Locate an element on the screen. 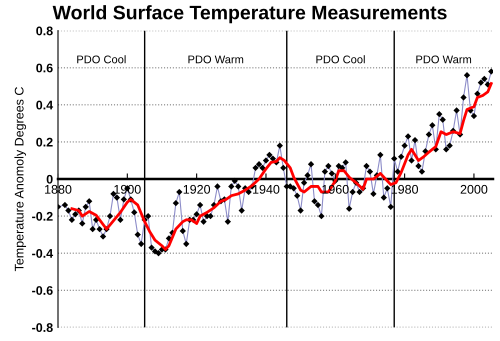 The image size is (500, 341). x-tick-label: 1920 is located at coordinates (197, 189).